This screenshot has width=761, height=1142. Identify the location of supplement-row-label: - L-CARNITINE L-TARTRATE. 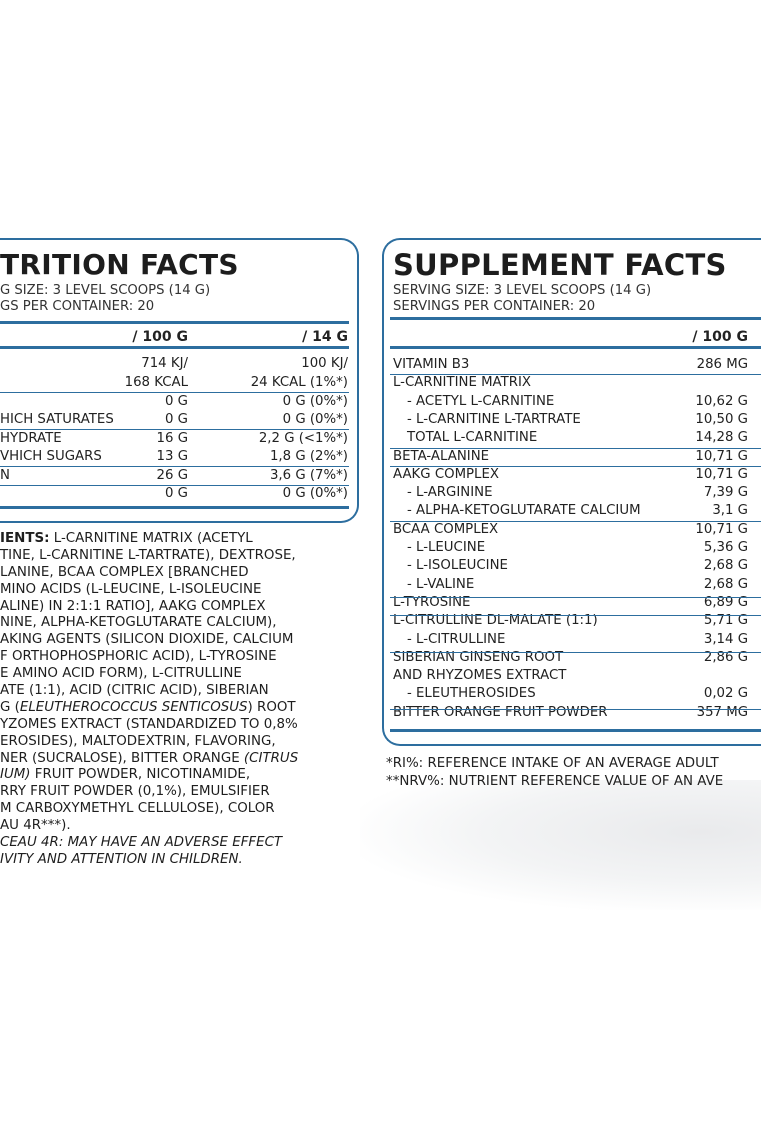
(494, 419).